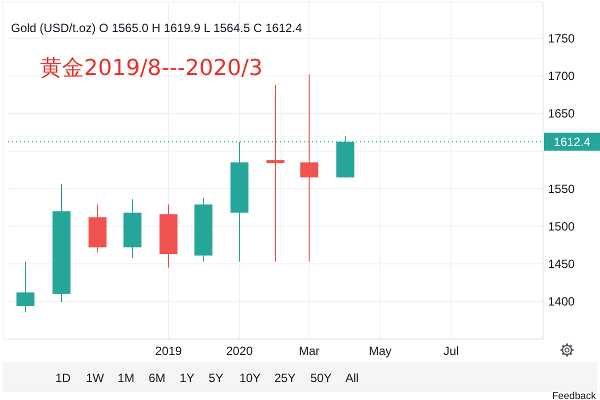  What do you see at coordinates (352, 378) in the screenshot?
I see `text: All` at bounding box center [352, 378].